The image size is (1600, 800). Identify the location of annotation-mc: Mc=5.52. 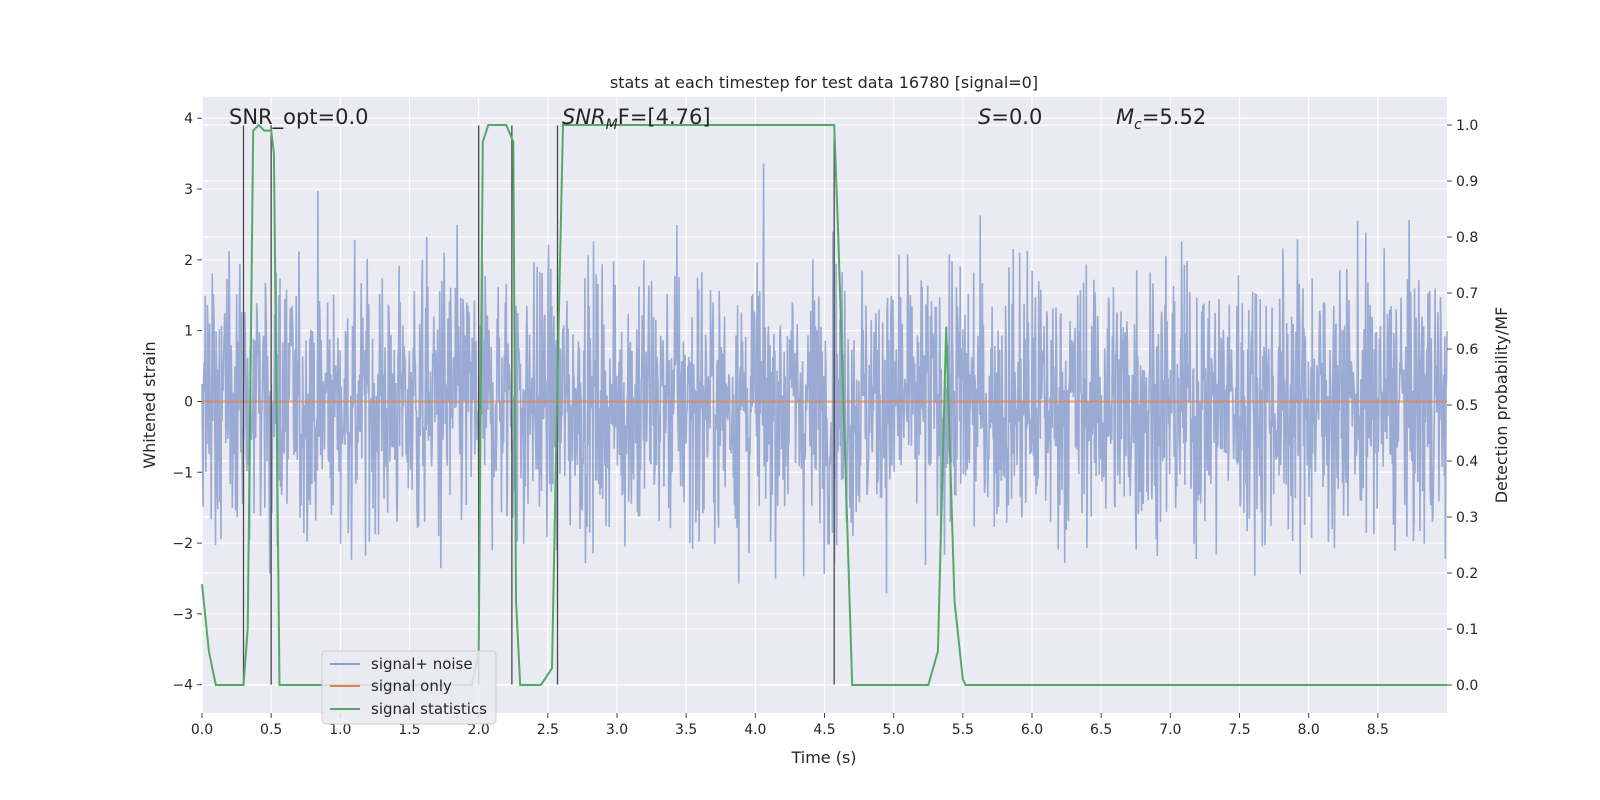
(1161, 119).